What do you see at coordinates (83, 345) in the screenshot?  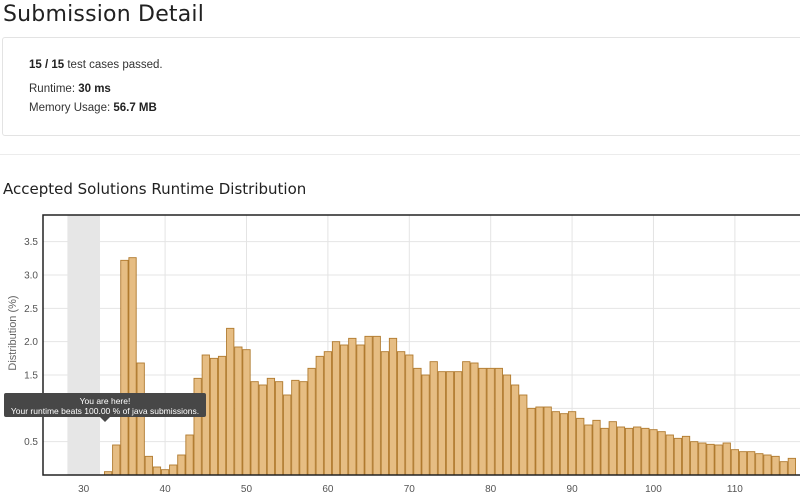 I see `current-runtime-highlight` at bounding box center [83, 345].